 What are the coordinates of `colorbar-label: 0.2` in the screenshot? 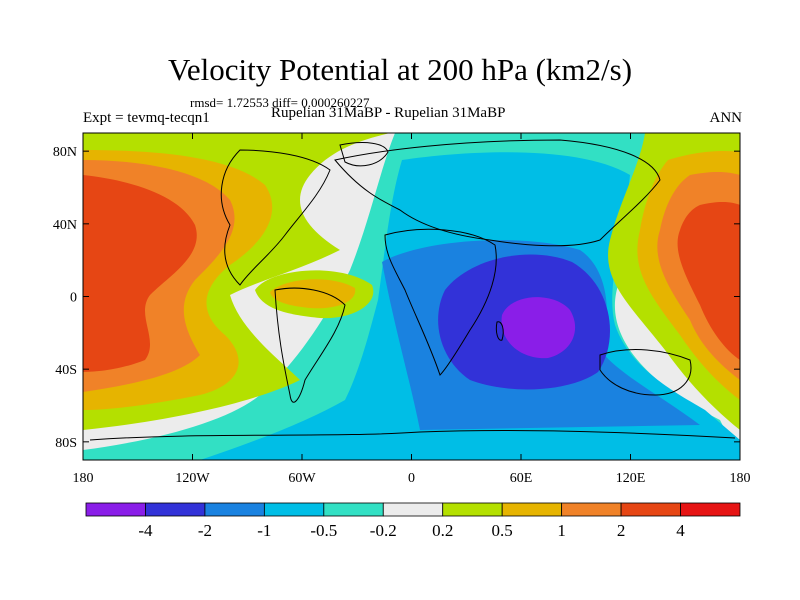 It's located at (442, 530).